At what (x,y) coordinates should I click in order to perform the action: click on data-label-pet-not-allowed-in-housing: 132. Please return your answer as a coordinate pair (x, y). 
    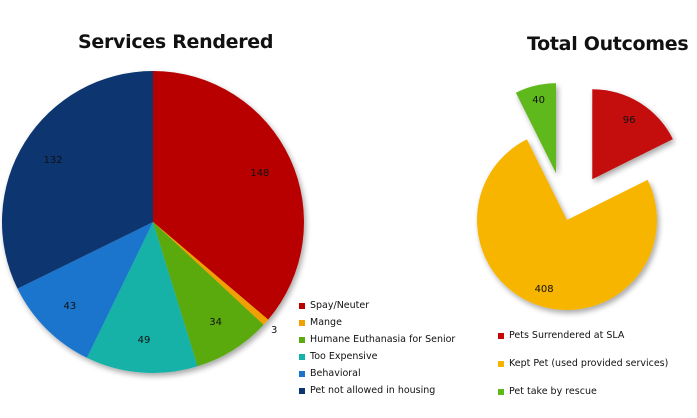
    Looking at the image, I should click on (52, 160).